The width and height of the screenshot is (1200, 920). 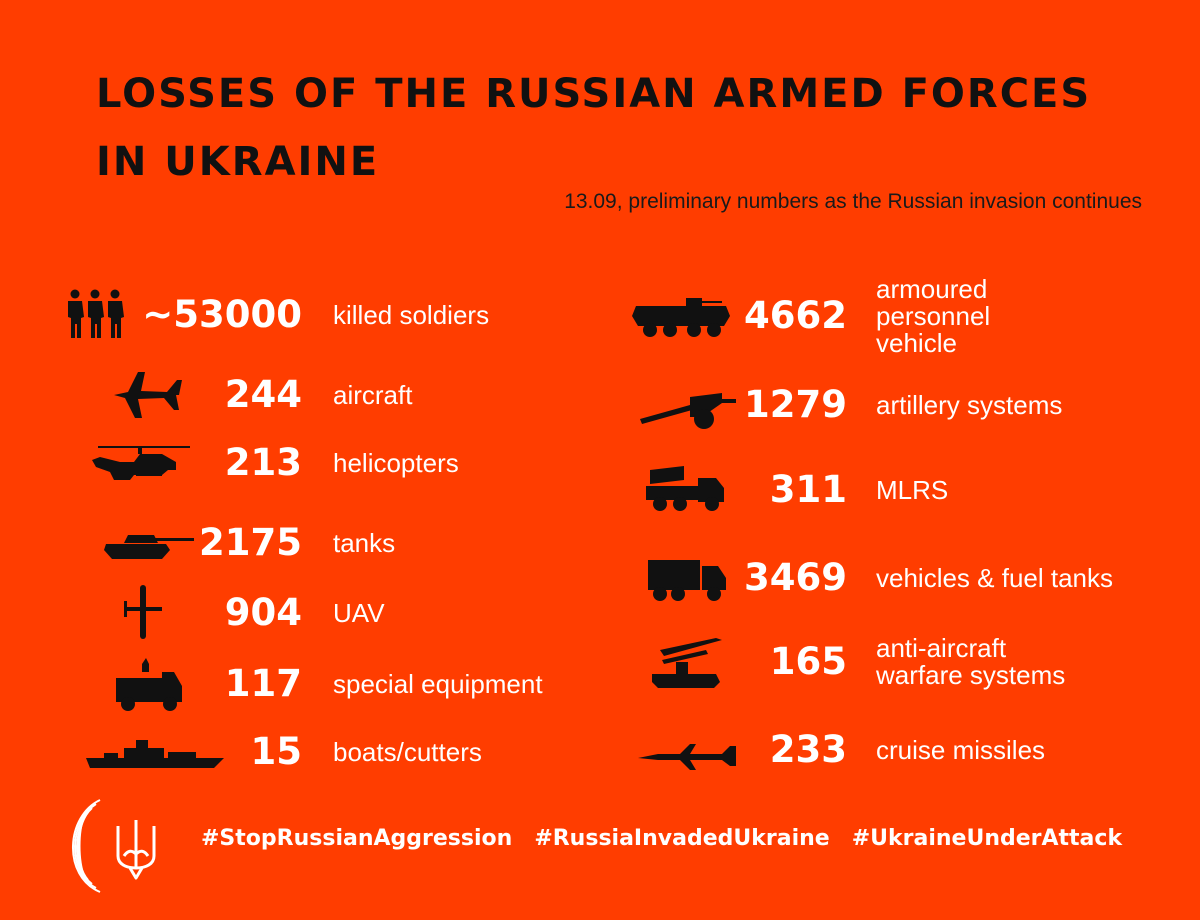 What do you see at coordinates (682, 316) in the screenshot?
I see `apc-icon` at bounding box center [682, 316].